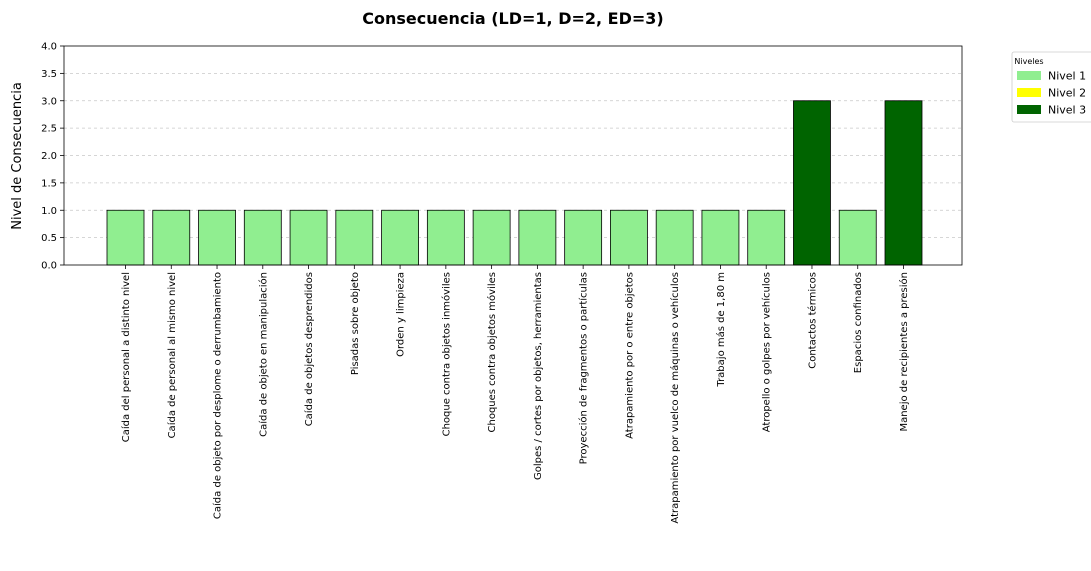 Image resolution: width=1091 pixels, height=571 pixels. Describe the element at coordinates (629, 355) in the screenshot. I see `x-tick-label: Atrapamiento por o entre objetos` at that location.